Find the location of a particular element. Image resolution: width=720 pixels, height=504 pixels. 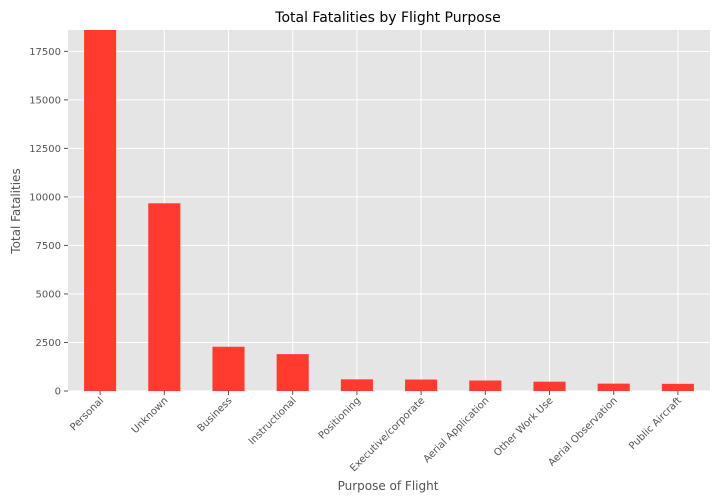

y-tick-label: 10000 is located at coordinates (45, 197).